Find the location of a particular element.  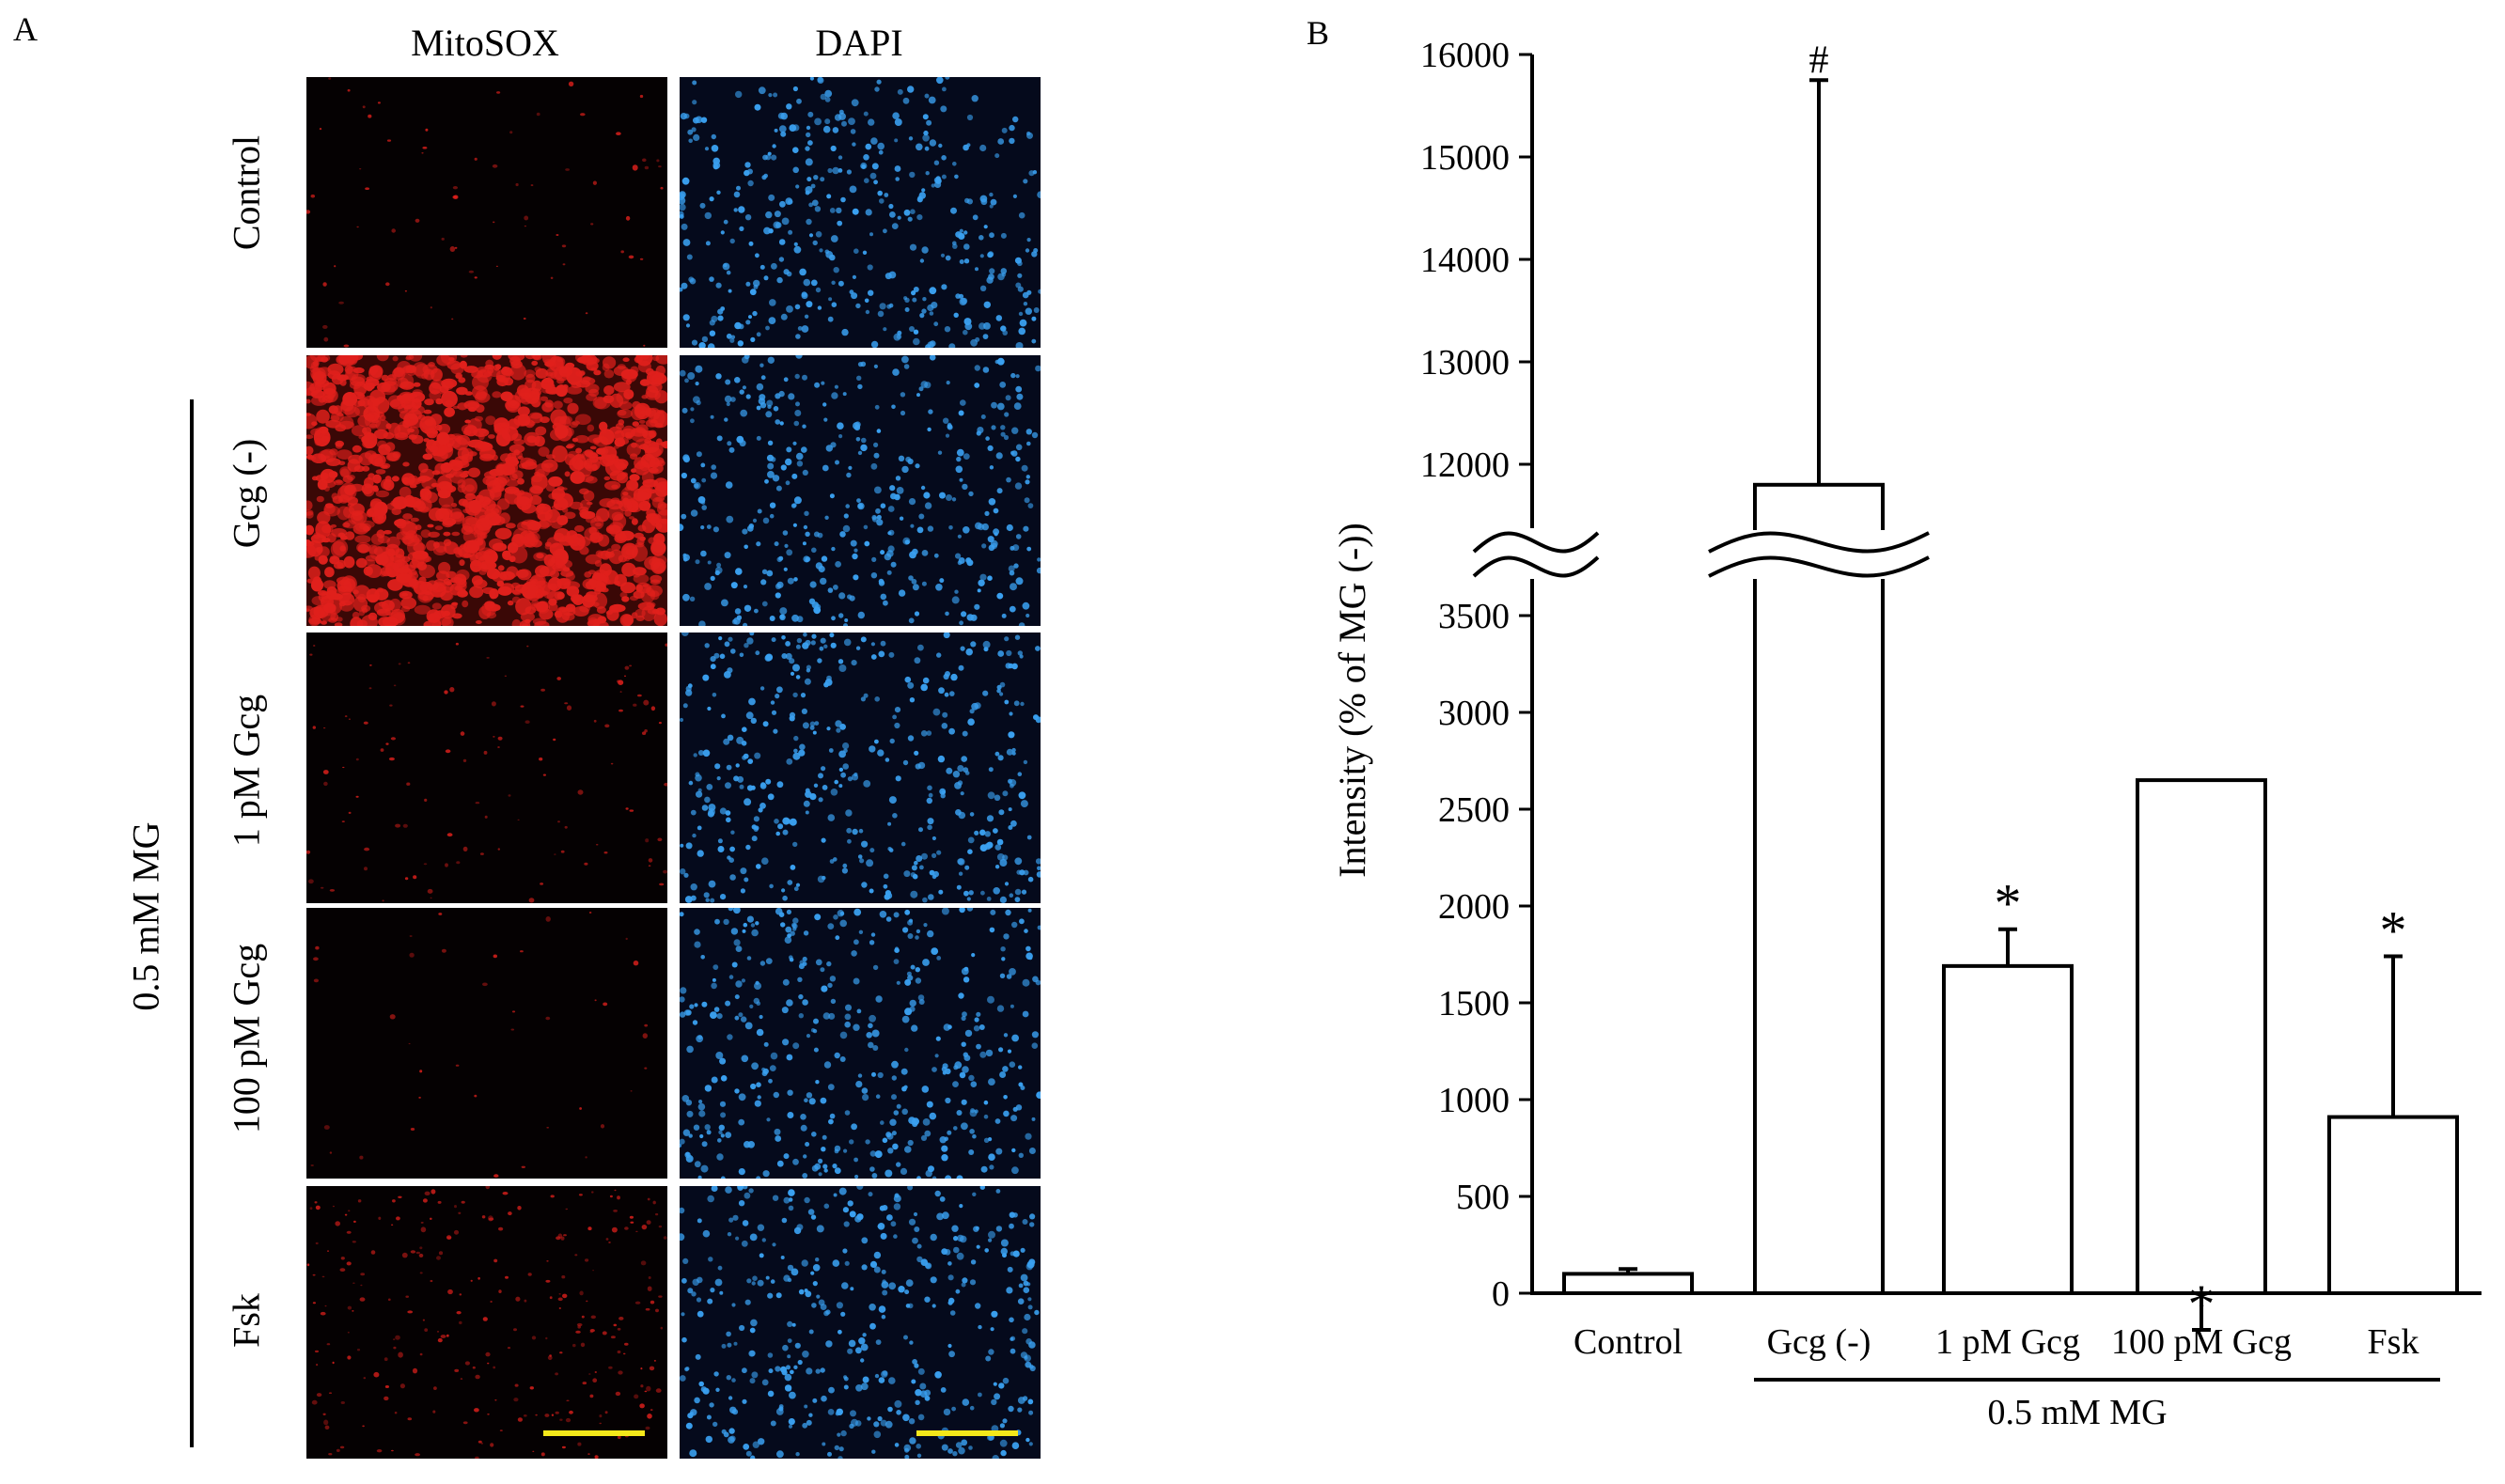

y-tick-label: 0 is located at coordinates (1501, 1294).